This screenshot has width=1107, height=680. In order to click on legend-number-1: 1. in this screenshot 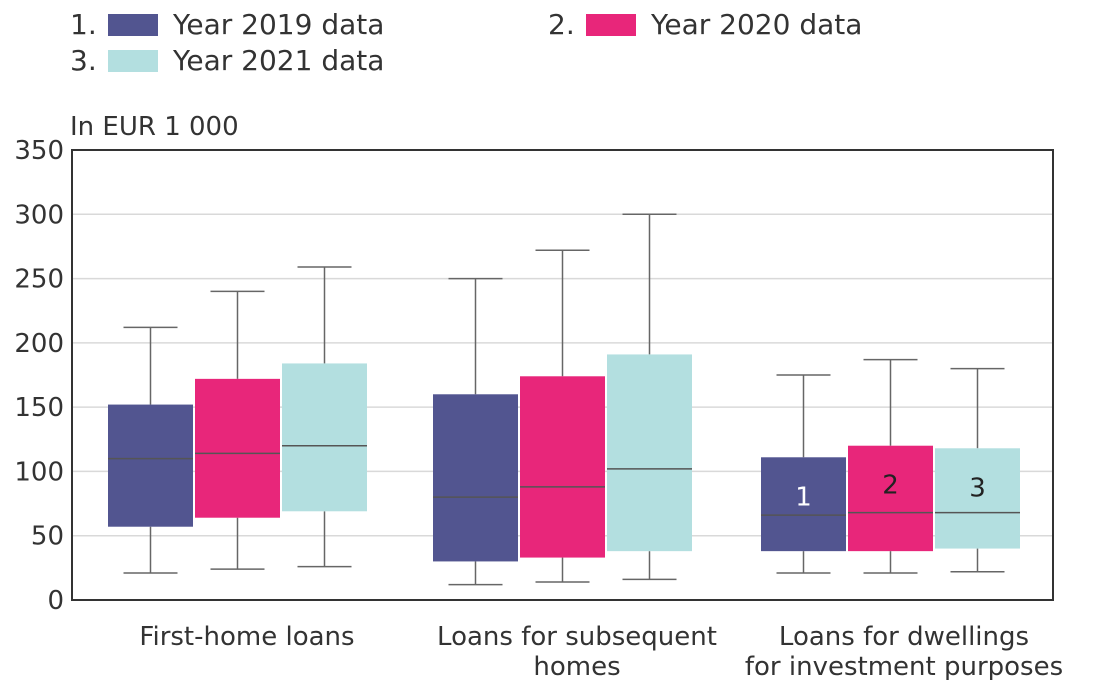, I will do `click(83, 24)`.